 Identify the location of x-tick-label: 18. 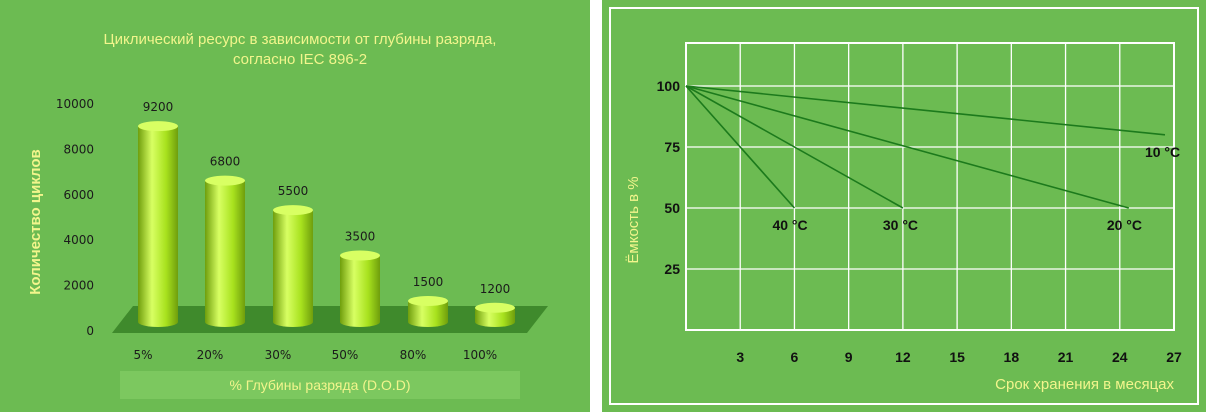
(1012, 357).